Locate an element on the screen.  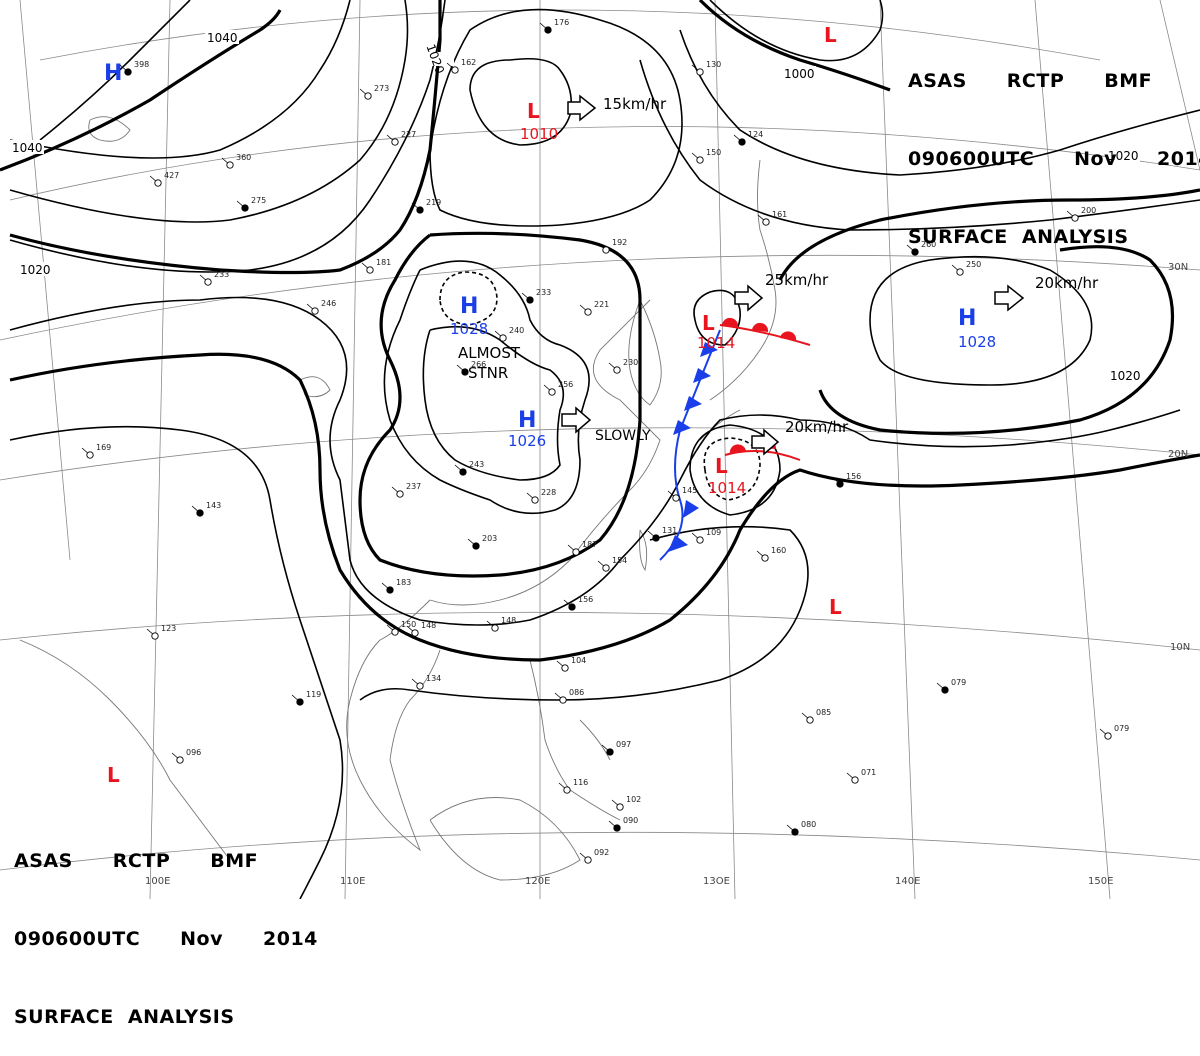
station-plot: 260 is located at coordinates (921, 248).